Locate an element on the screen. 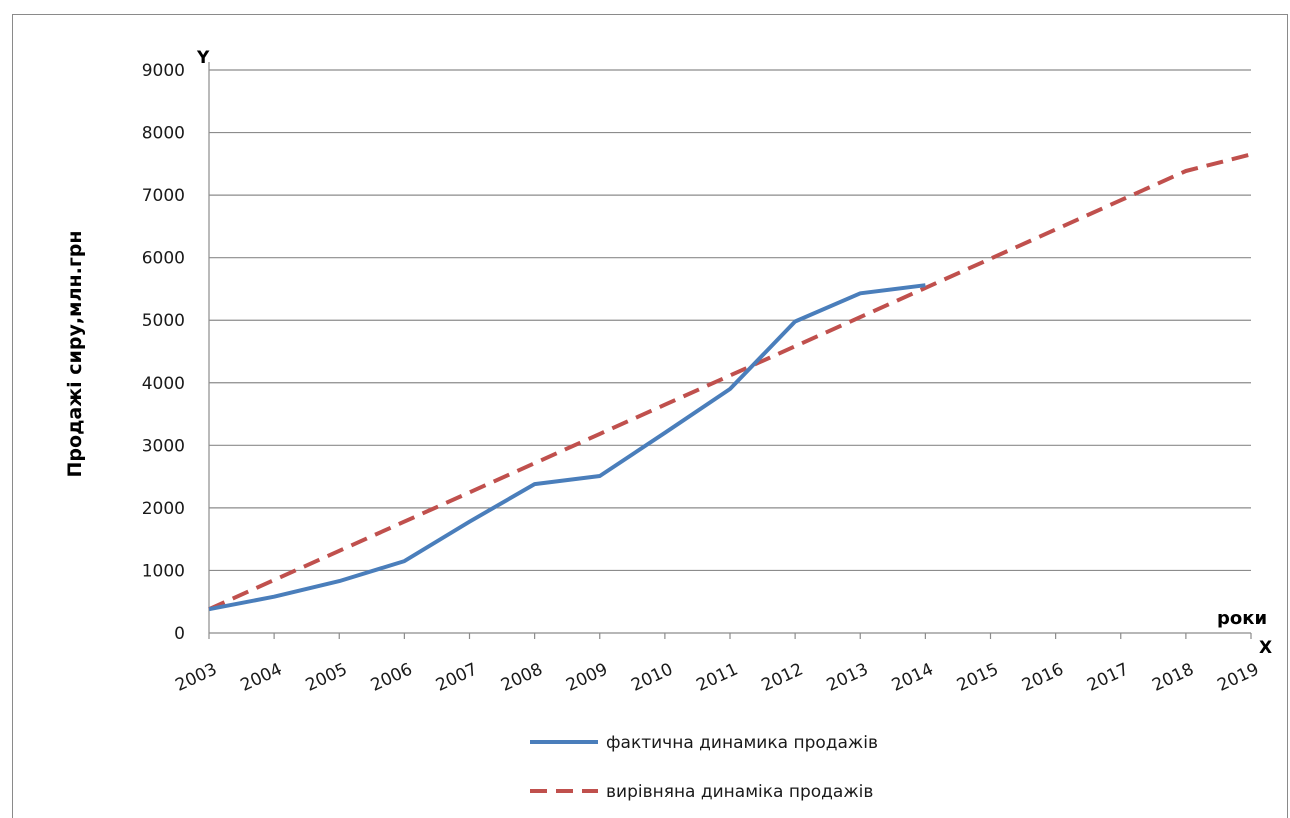 Image resolution: width=1290 pixels, height=818 pixels. y-axis-title: Продажі сиру,млн.грн is located at coordinates (75, 354).